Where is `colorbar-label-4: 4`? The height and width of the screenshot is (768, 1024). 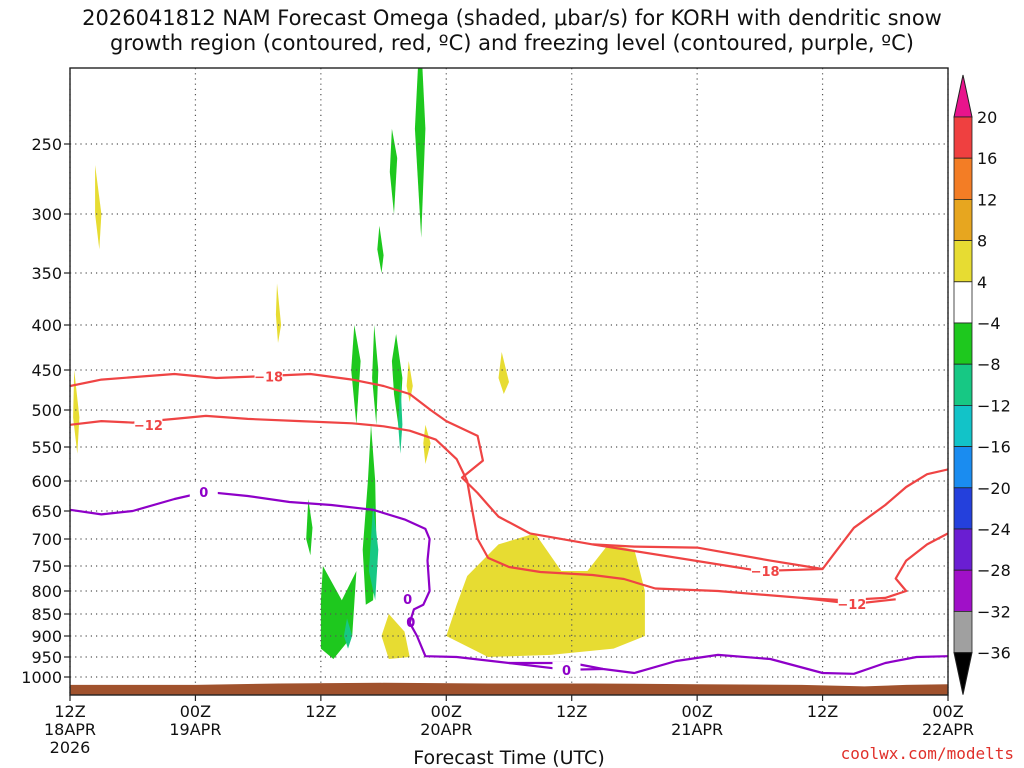 colorbar-label-4: 4 is located at coordinates (982, 282).